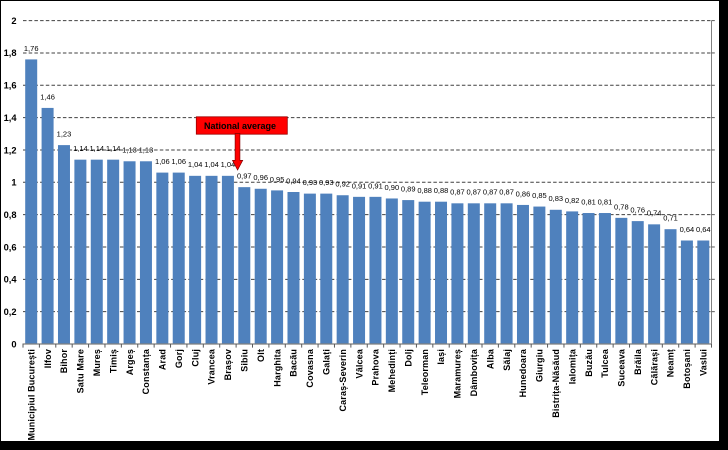  I want to click on svg-text: 0,96, so click(260, 177).